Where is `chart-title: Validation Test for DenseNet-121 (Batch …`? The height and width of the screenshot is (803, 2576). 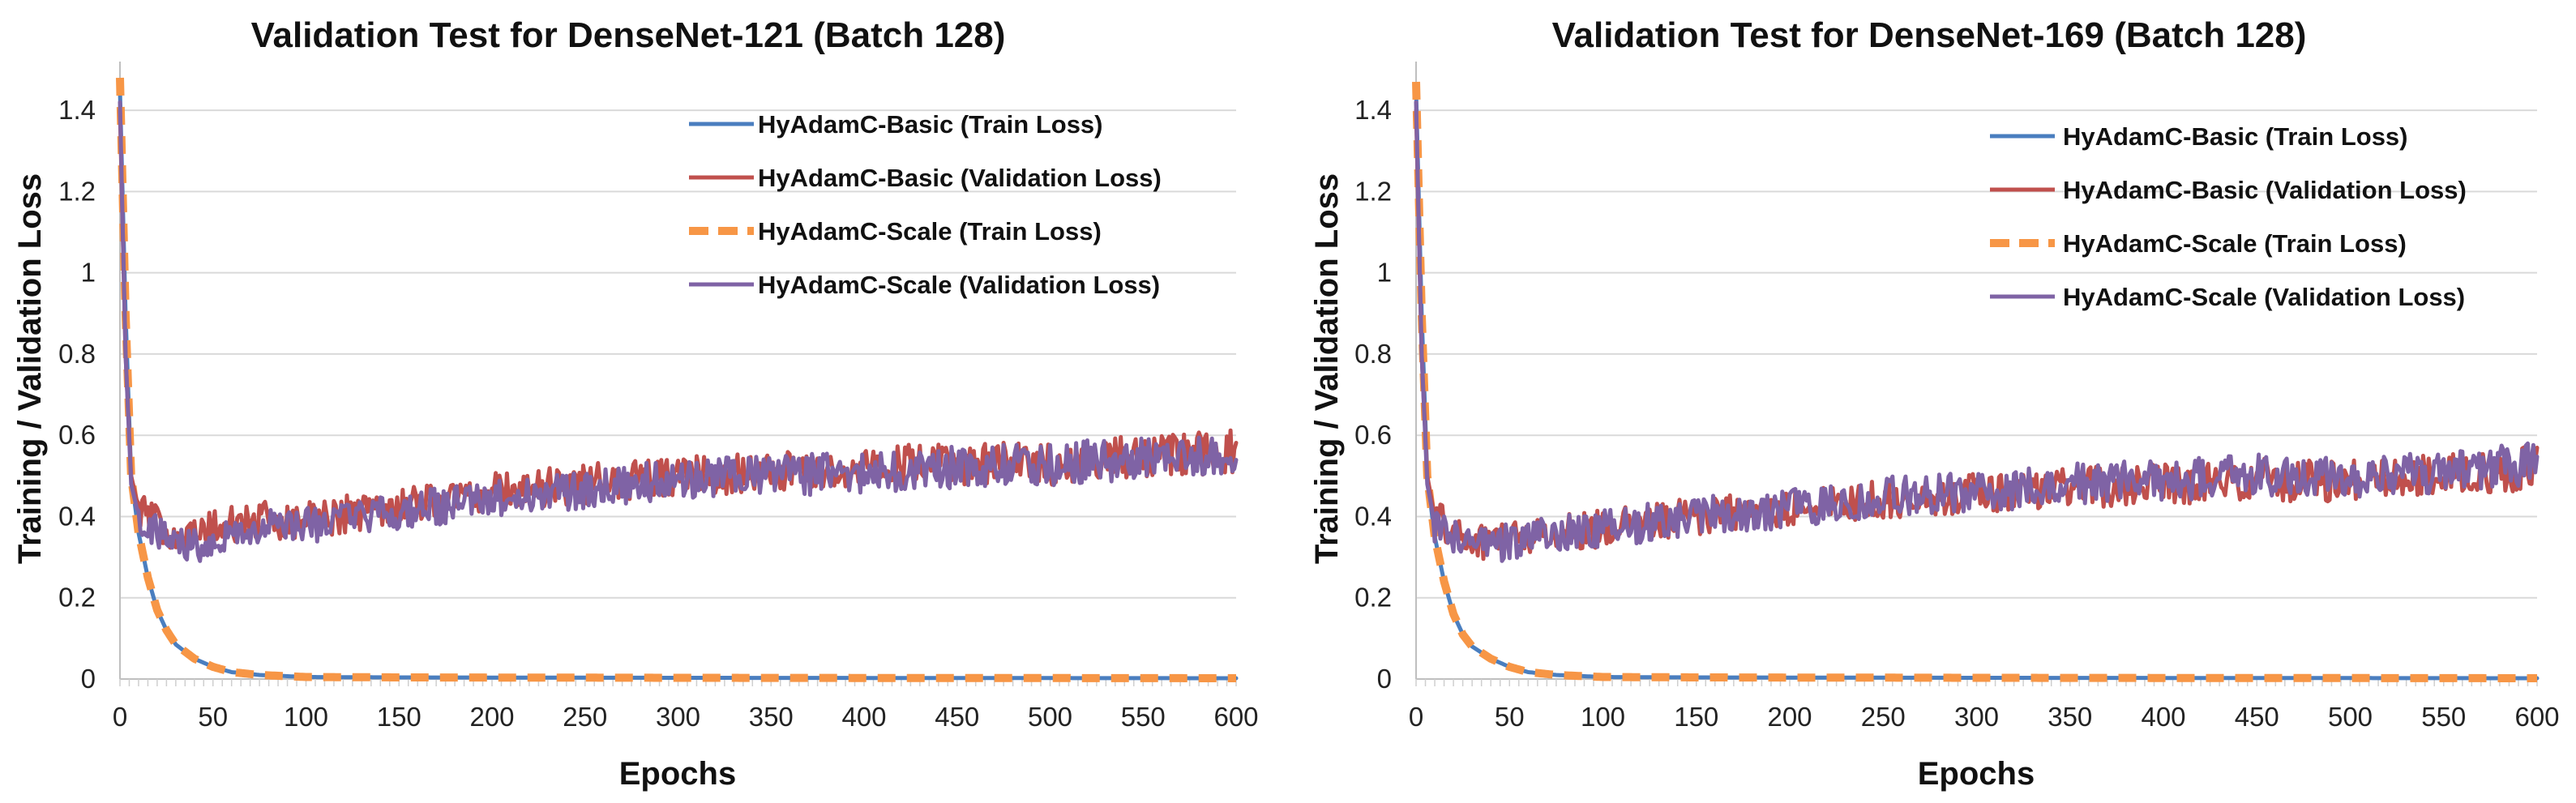 chart-title: Validation Test for DenseNet-121 (Batch … is located at coordinates (628, 35).